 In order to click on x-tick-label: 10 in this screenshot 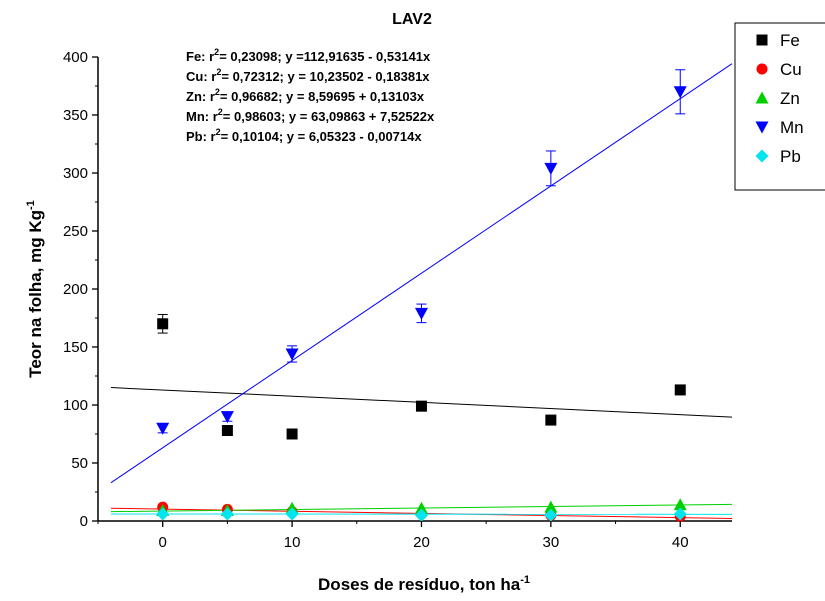, I will do `click(292, 542)`.